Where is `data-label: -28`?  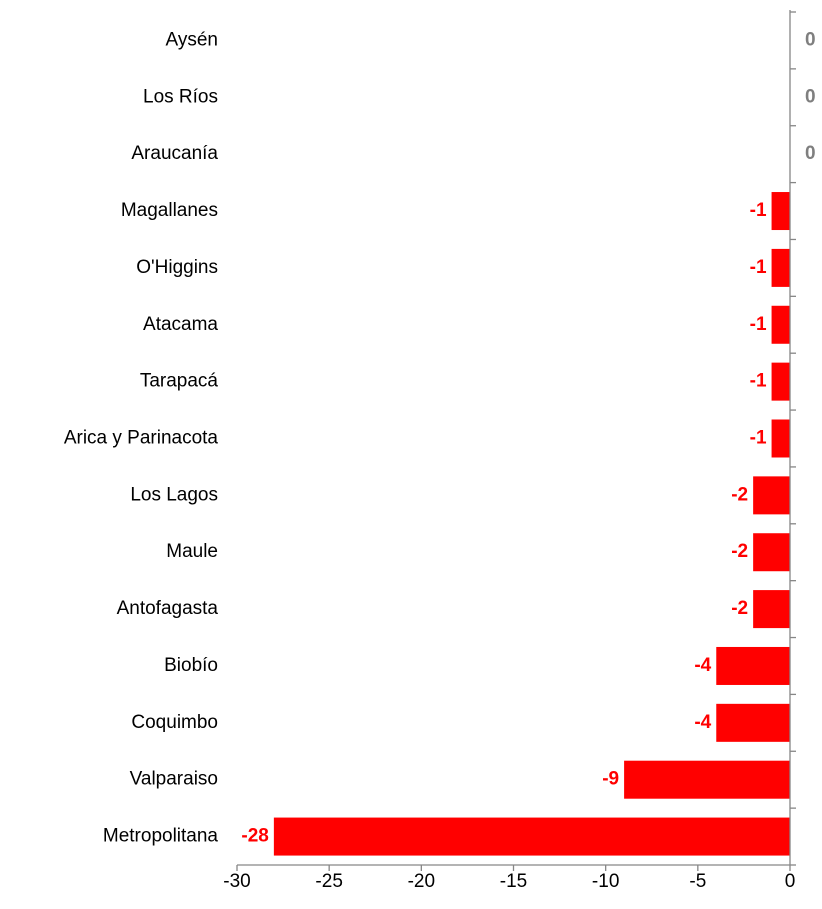 data-label: -28 is located at coordinates (254, 836).